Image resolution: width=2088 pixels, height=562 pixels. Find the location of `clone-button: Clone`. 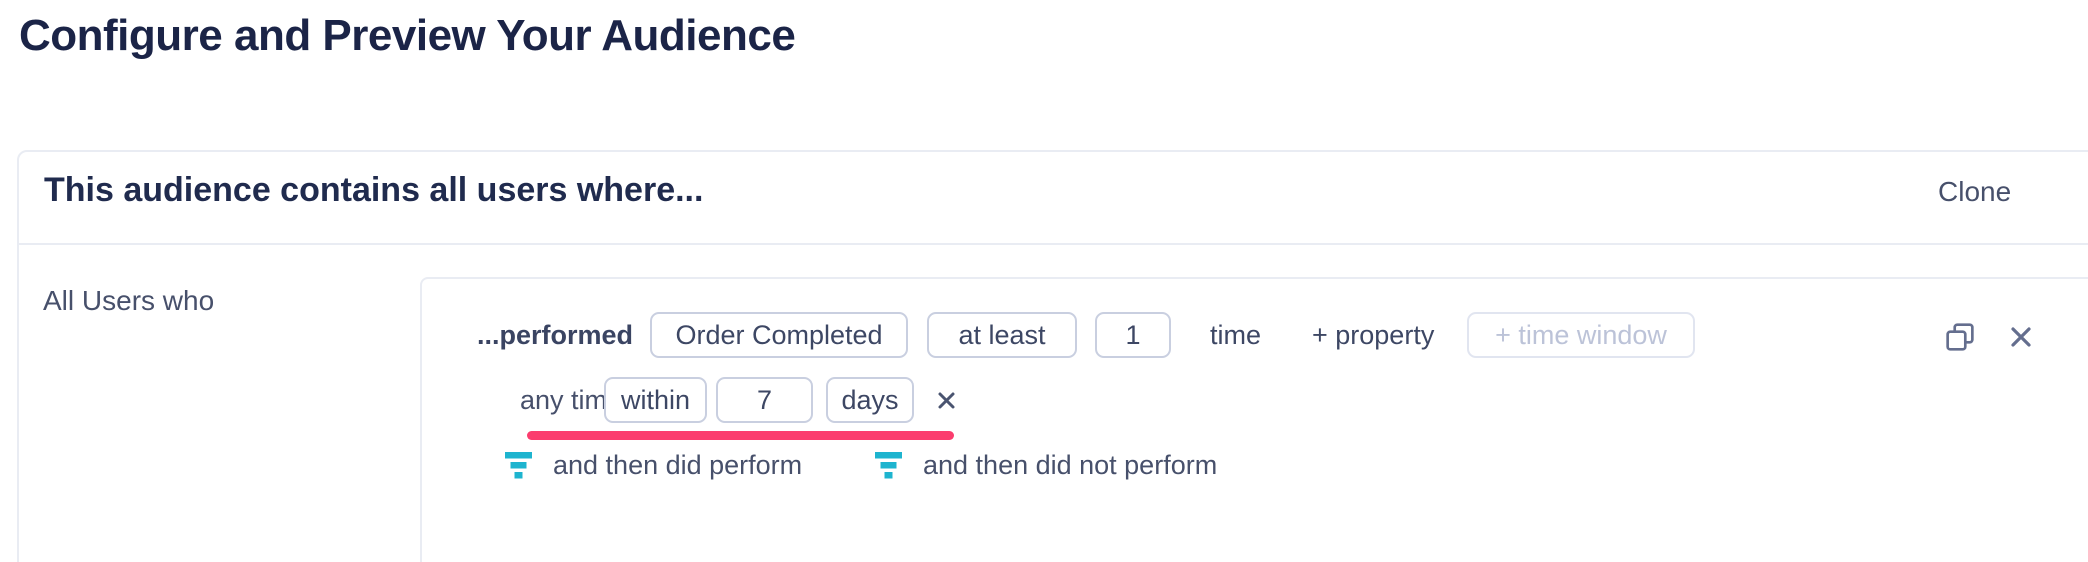

clone-button: Clone is located at coordinates (1974, 192).